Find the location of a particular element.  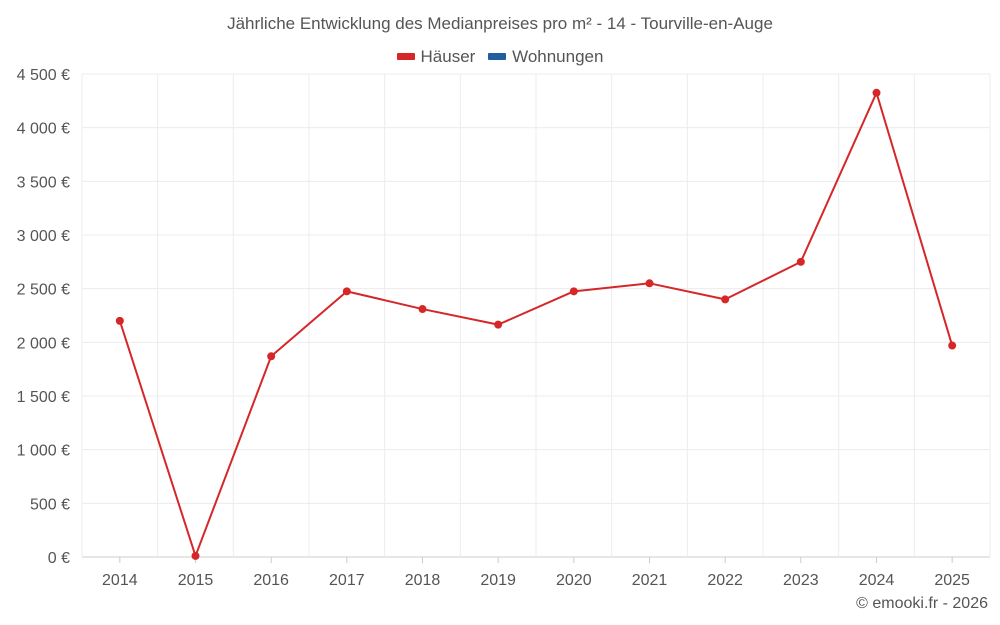

x-tick-label: 2017 is located at coordinates (347, 580).